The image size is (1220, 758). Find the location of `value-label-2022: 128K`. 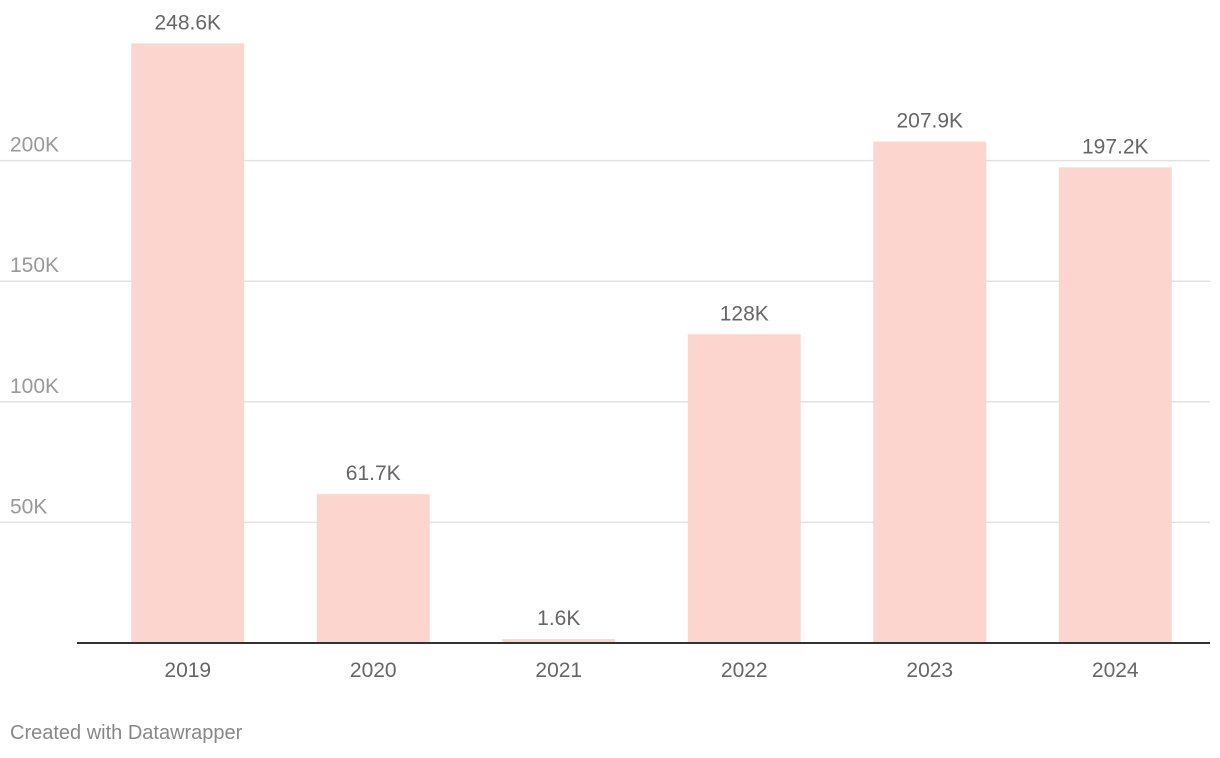

value-label-2022: 128K is located at coordinates (744, 313).